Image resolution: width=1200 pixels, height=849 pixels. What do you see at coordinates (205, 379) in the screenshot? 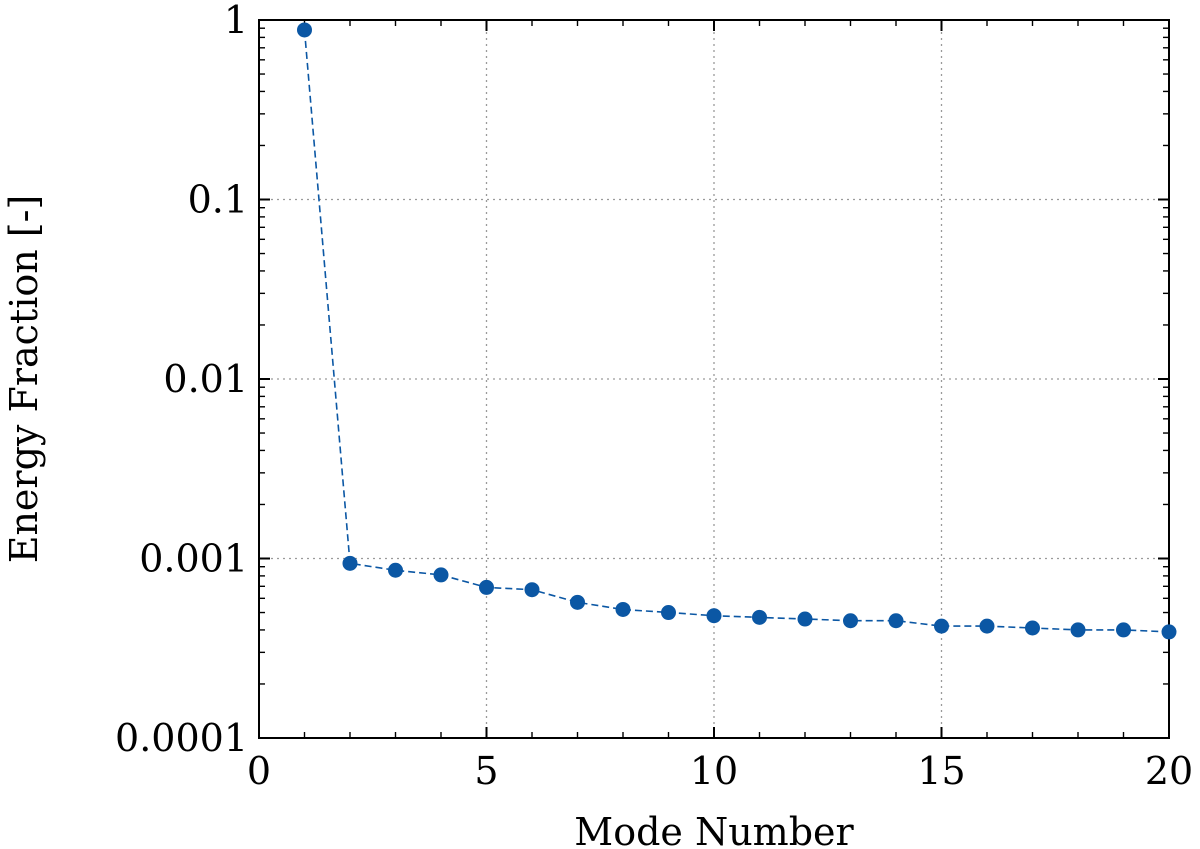
I see `y-tick-label: 0.01` at bounding box center [205, 379].